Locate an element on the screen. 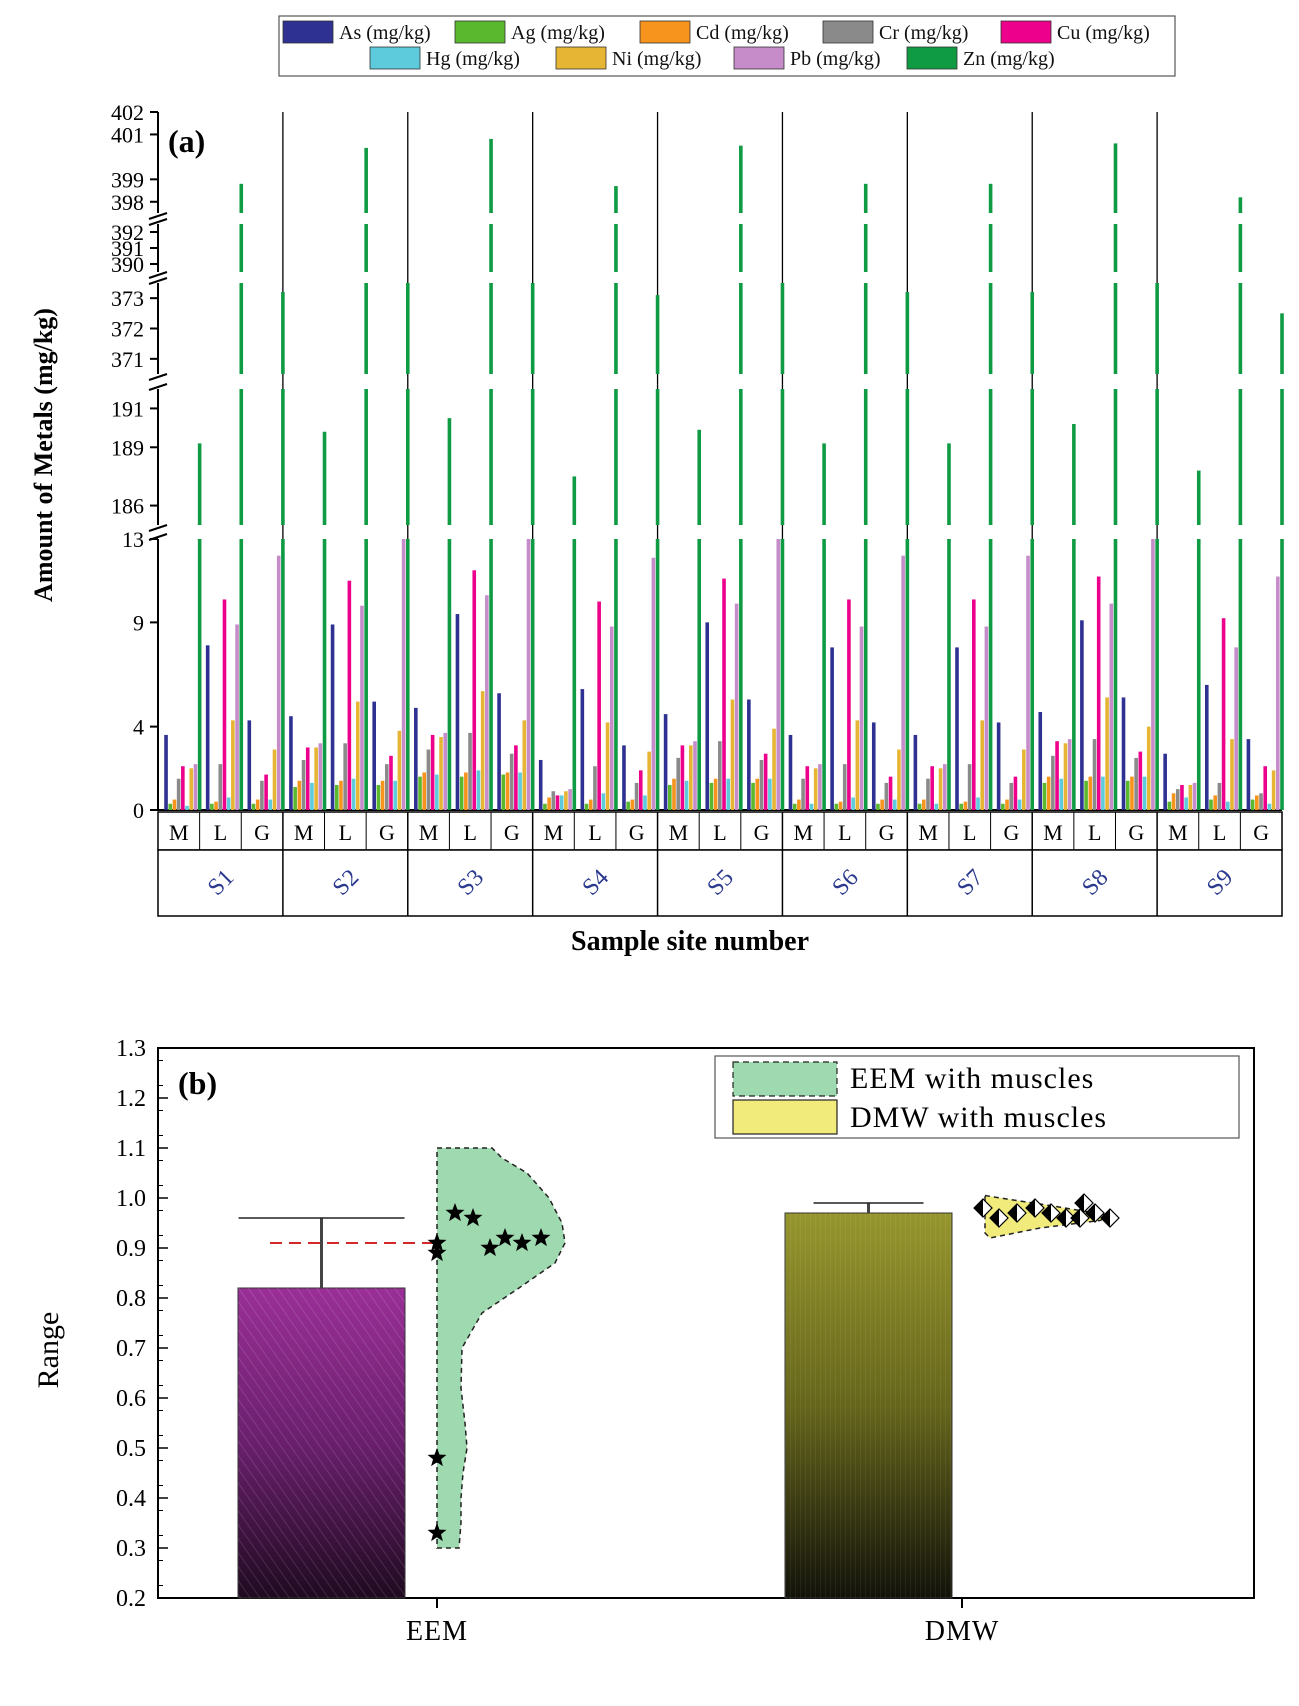 The width and height of the screenshot is (1299, 1706). bar-s2-l-as is located at coordinates (332, 717).